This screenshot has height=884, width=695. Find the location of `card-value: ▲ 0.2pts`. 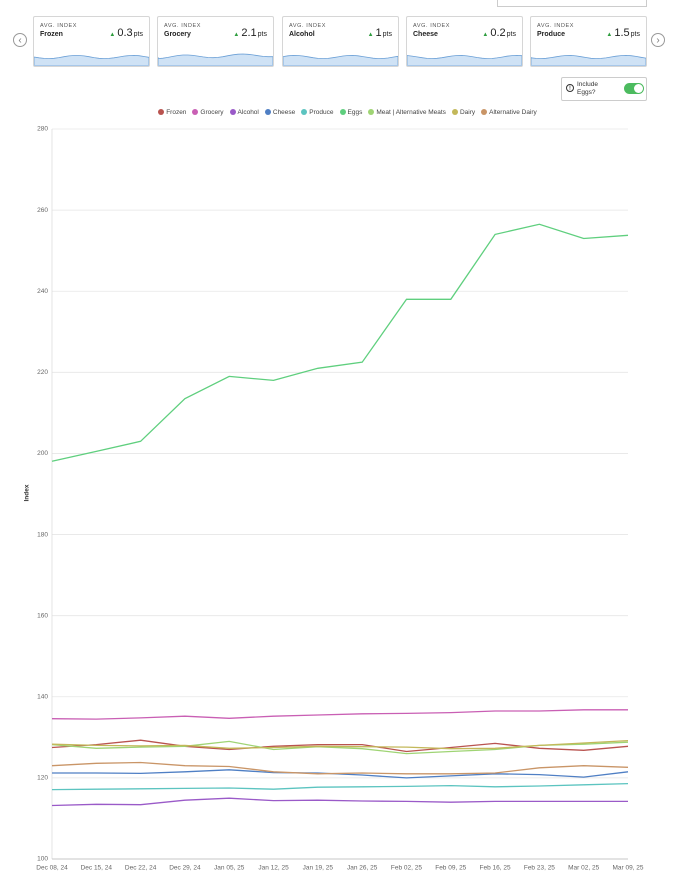

card-value: ▲ 0.2pts is located at coordinates (499, 33).